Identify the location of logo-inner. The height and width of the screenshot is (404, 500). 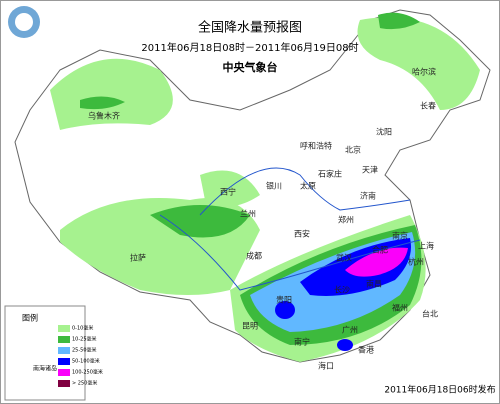
(24, 22).